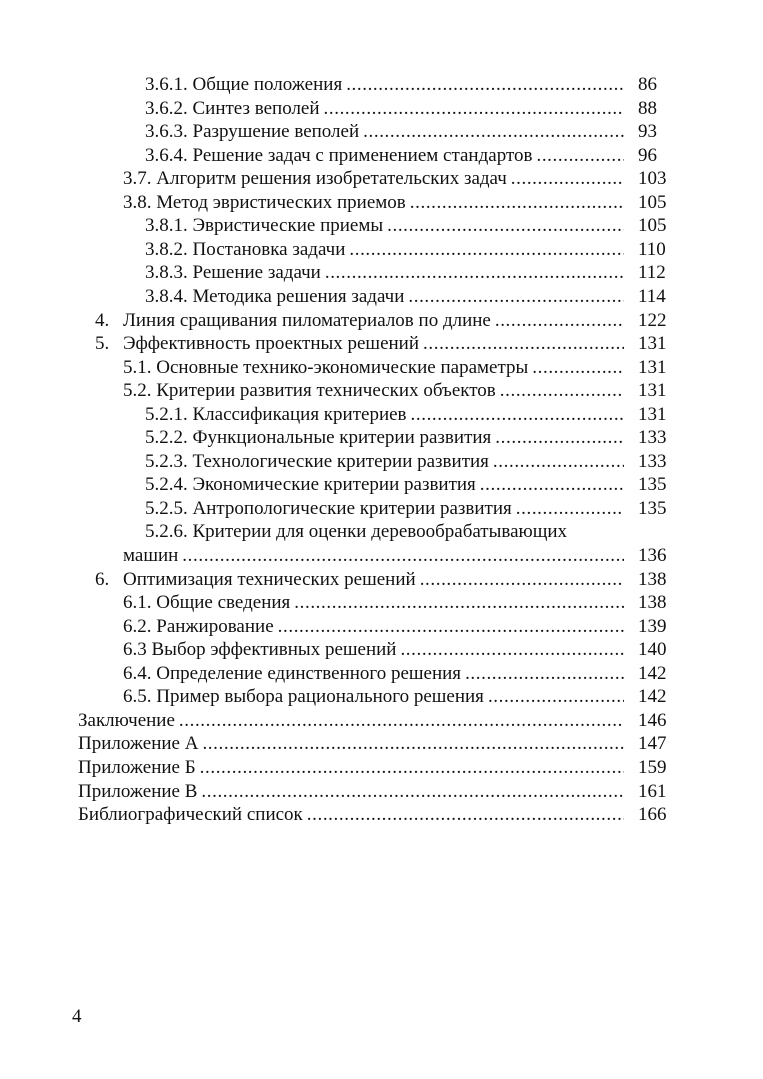 Image resolution: width=763 pixels, height=1079 pixels. Describe the element at coordinates (151, 555) in the screenshot. I see `toc-entry-title: машин` at that location.